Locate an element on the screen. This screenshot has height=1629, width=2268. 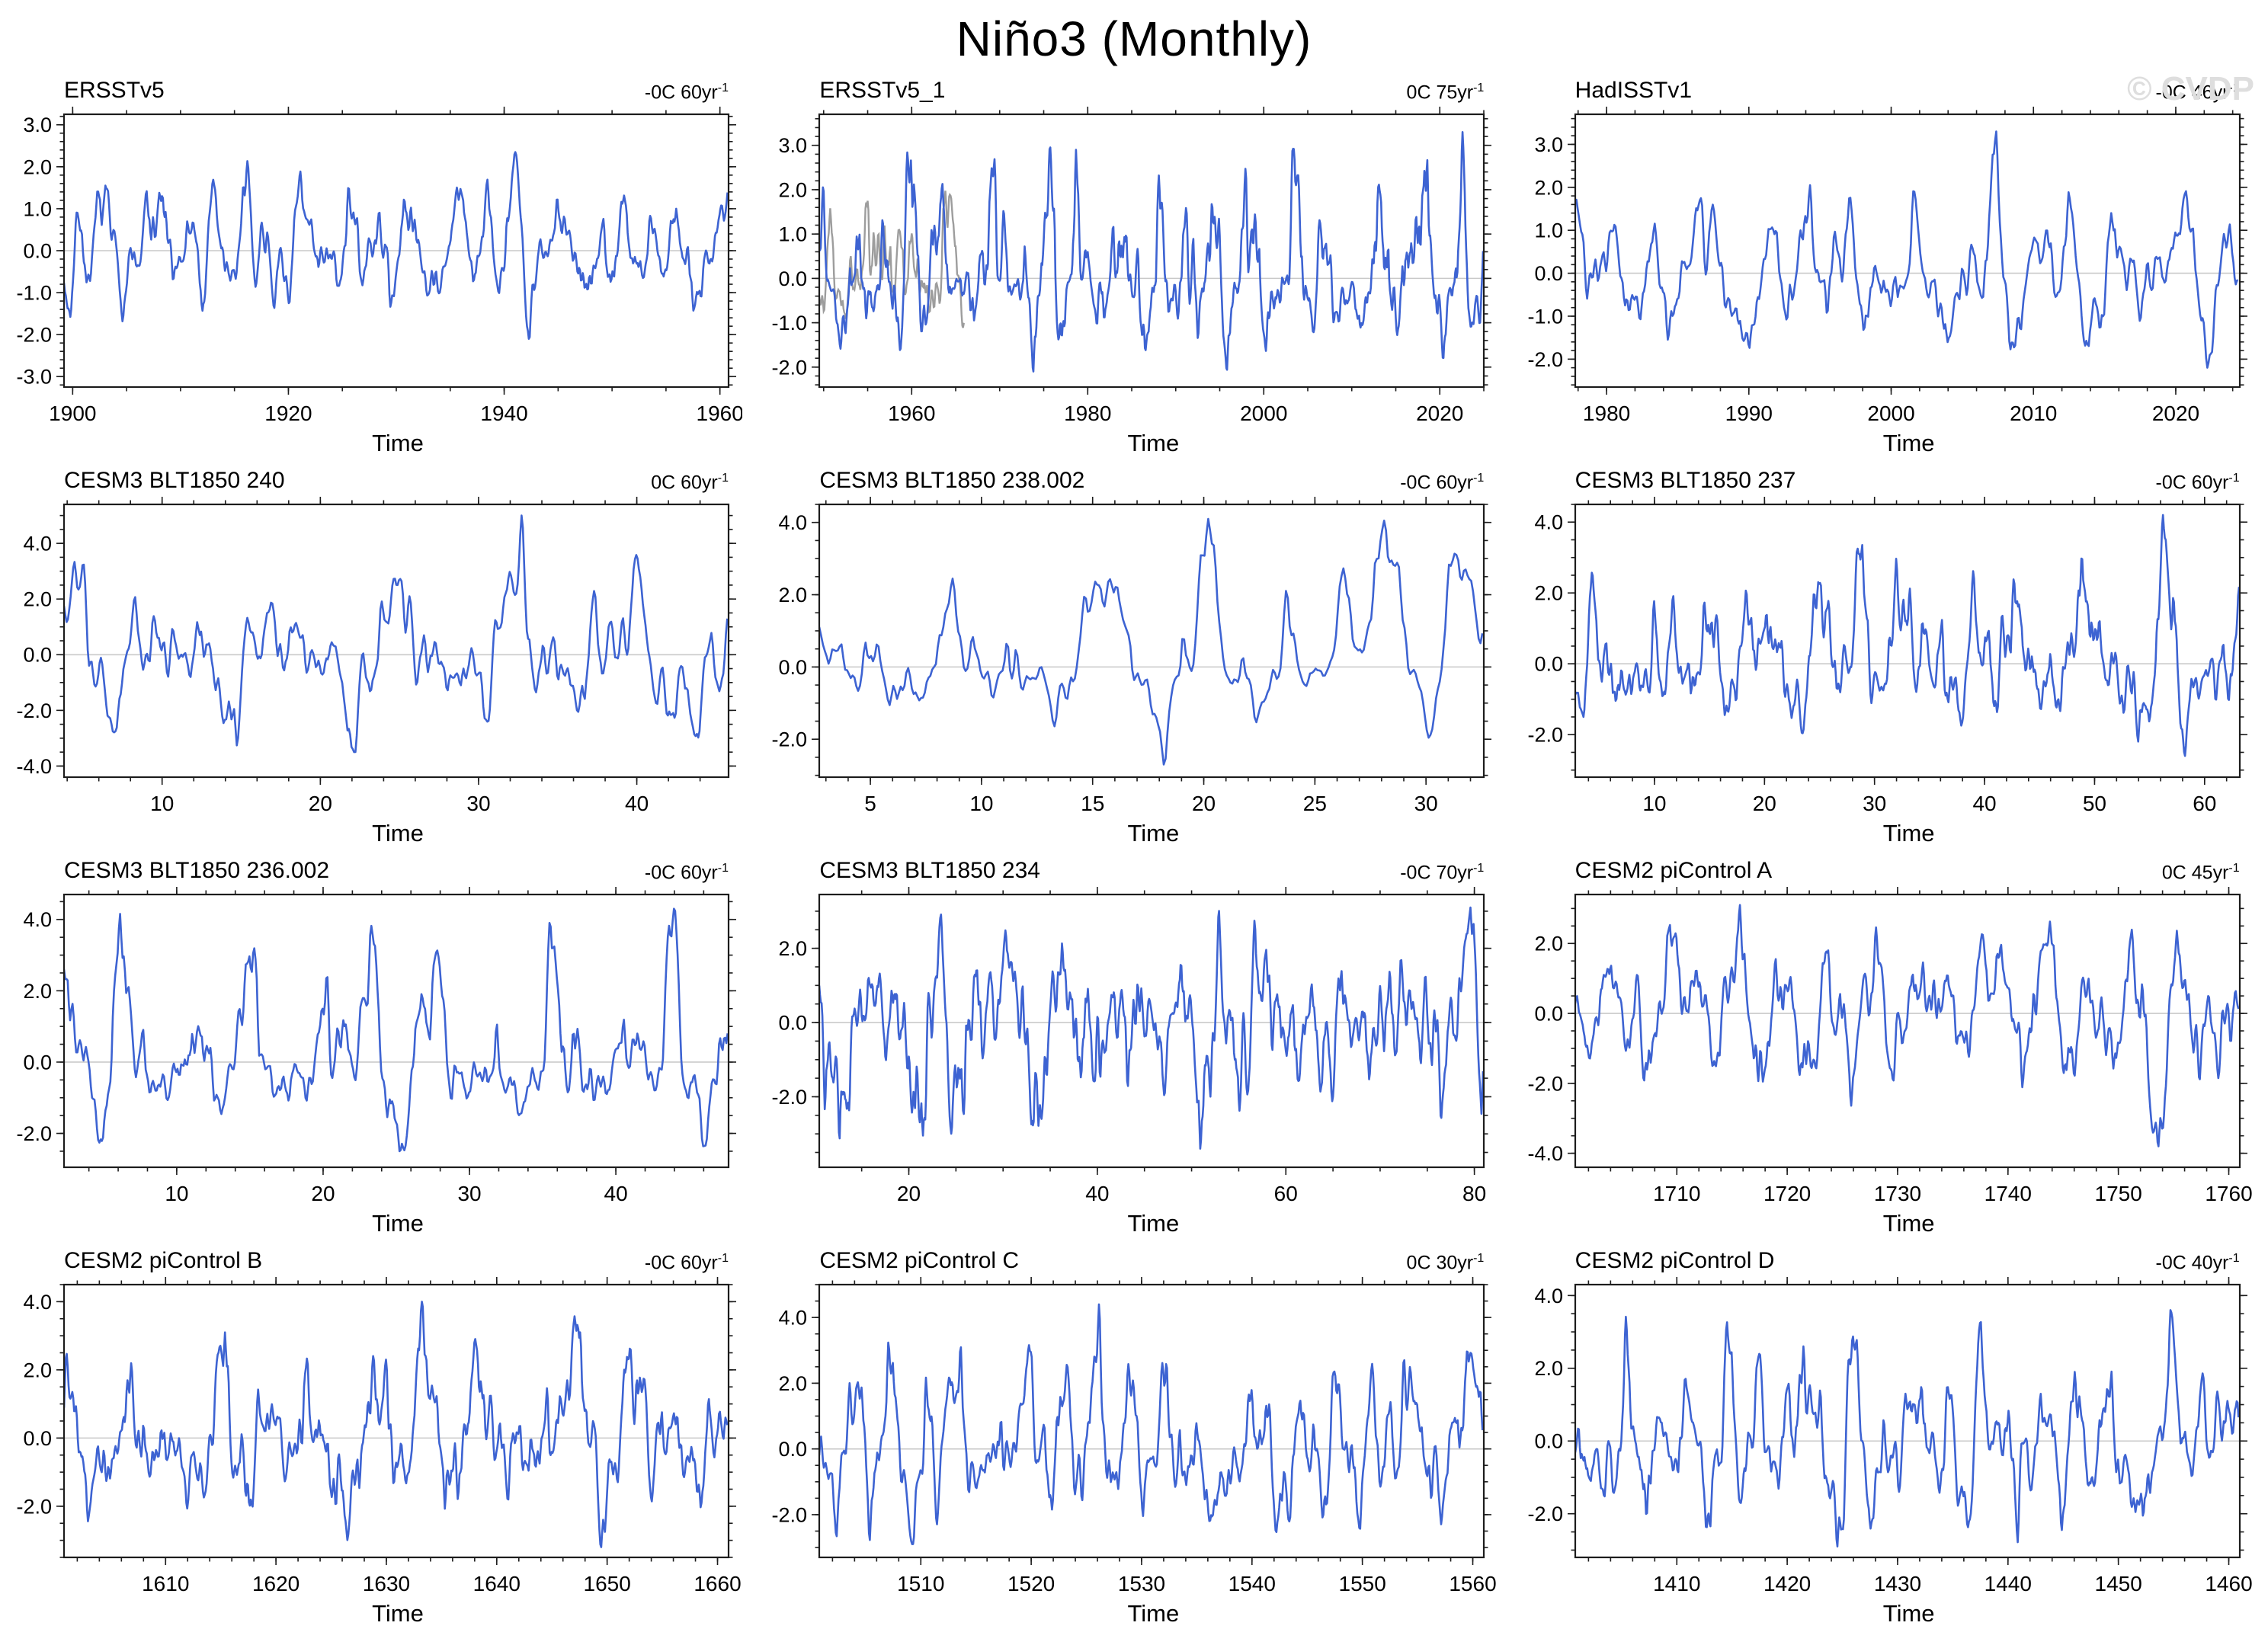
panel-trend-annotation: -0C 60yr-1 is located at coordinates (1442, 483).